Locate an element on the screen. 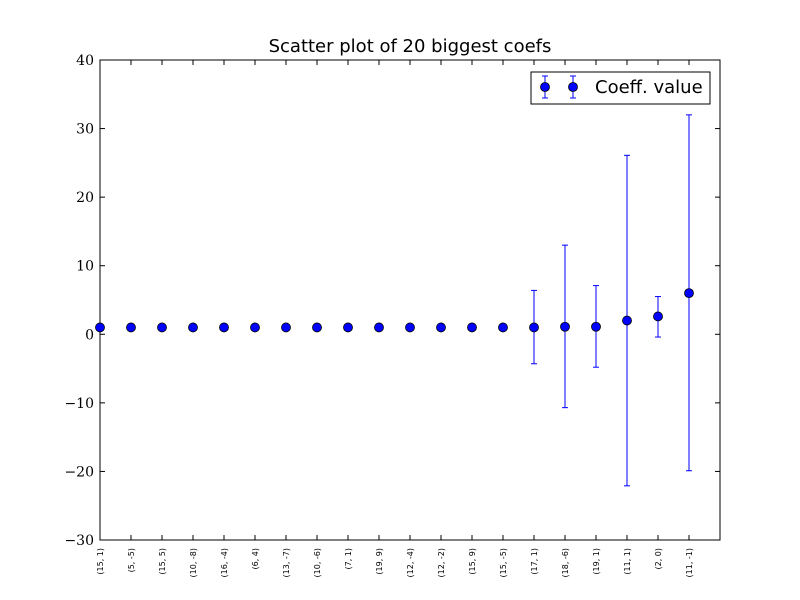 Image resolution: width=800 pixels, height=600 pixels. chart-title: Scatter plot of 20 biggest coefs is located at coordinates (410, 46).